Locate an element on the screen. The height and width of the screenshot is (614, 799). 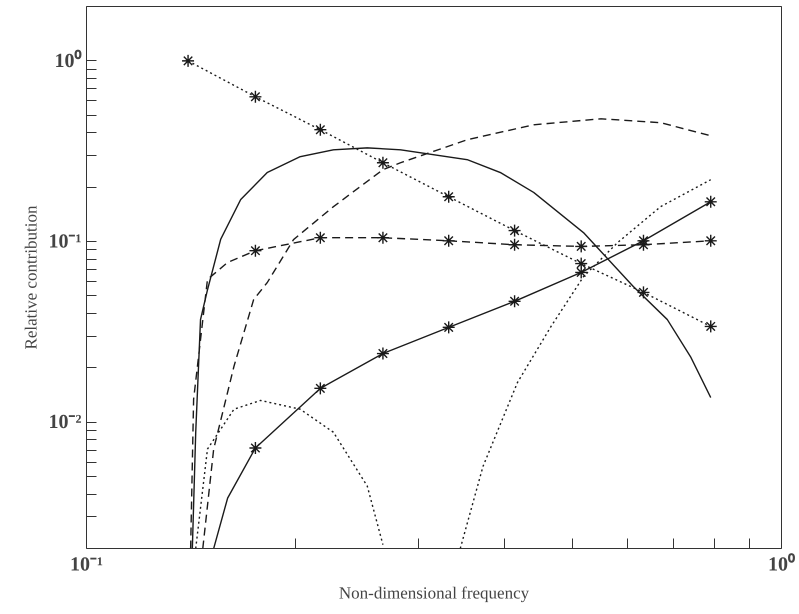
x-axis-title: Non-dimensional frequency is located at coordinates (434, 593).